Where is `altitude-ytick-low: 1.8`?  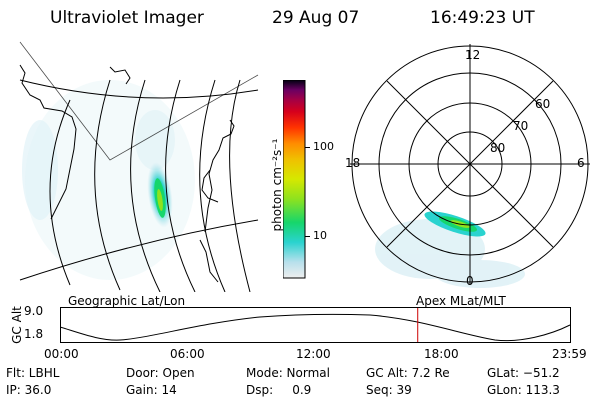 altitude-ytick-low: 1.8 is located at coordinates (34, 334).